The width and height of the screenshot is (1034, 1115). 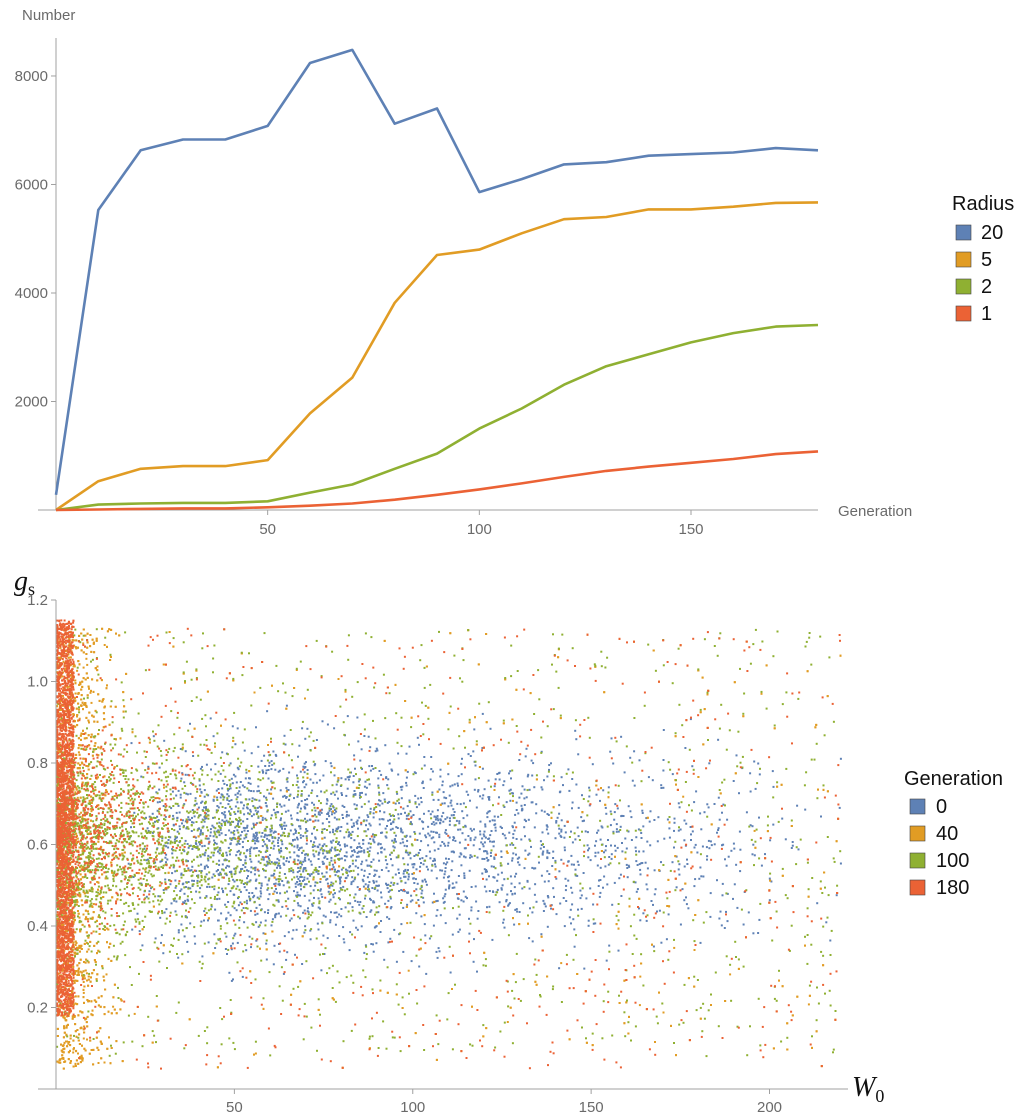 What do you see at coordinates (952, 888) in the screenshot?
I see `legend-entry: 180` at bounding box center [952, 888].